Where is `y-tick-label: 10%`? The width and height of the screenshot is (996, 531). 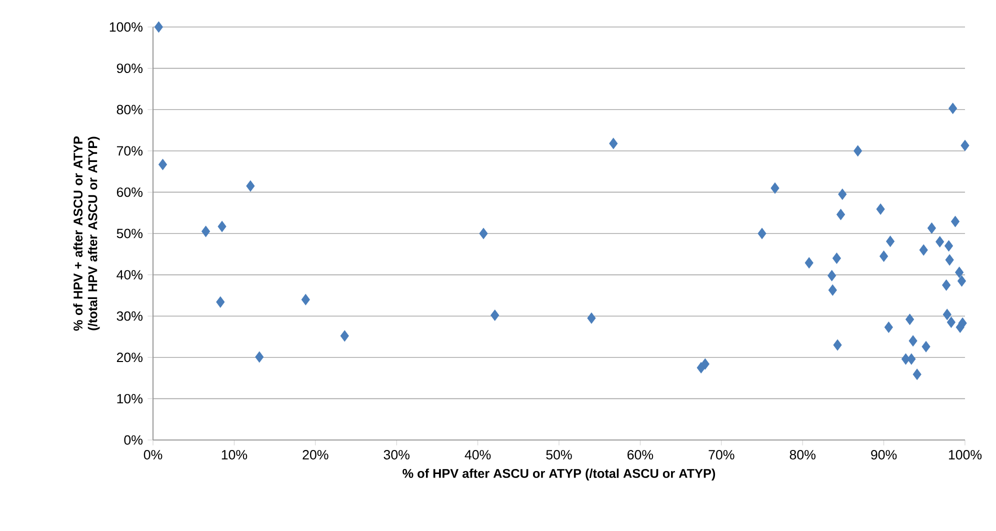
y-tick-label: 10% is located at coordinates (129, 399).